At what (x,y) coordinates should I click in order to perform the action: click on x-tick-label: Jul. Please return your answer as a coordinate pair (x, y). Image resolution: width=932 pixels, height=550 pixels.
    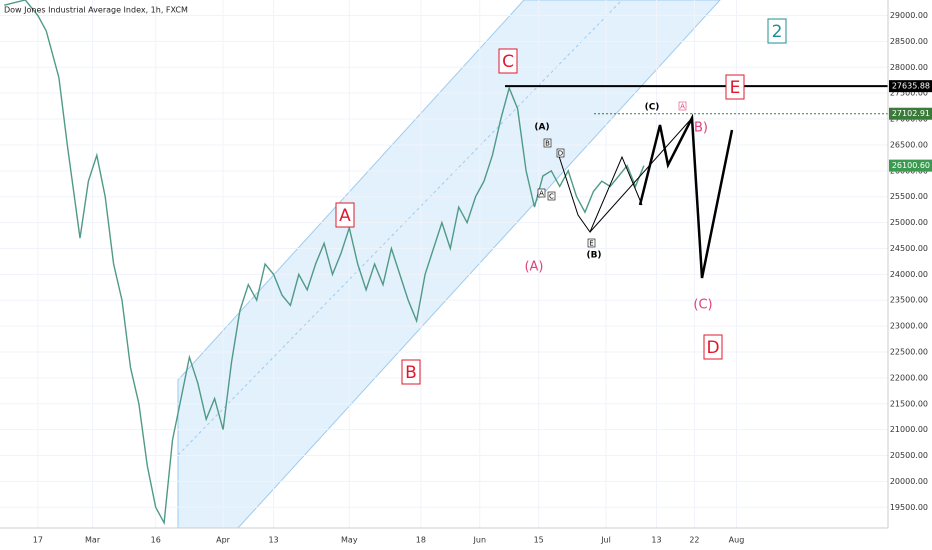
    Looking at the image, I should click on (605, 540).